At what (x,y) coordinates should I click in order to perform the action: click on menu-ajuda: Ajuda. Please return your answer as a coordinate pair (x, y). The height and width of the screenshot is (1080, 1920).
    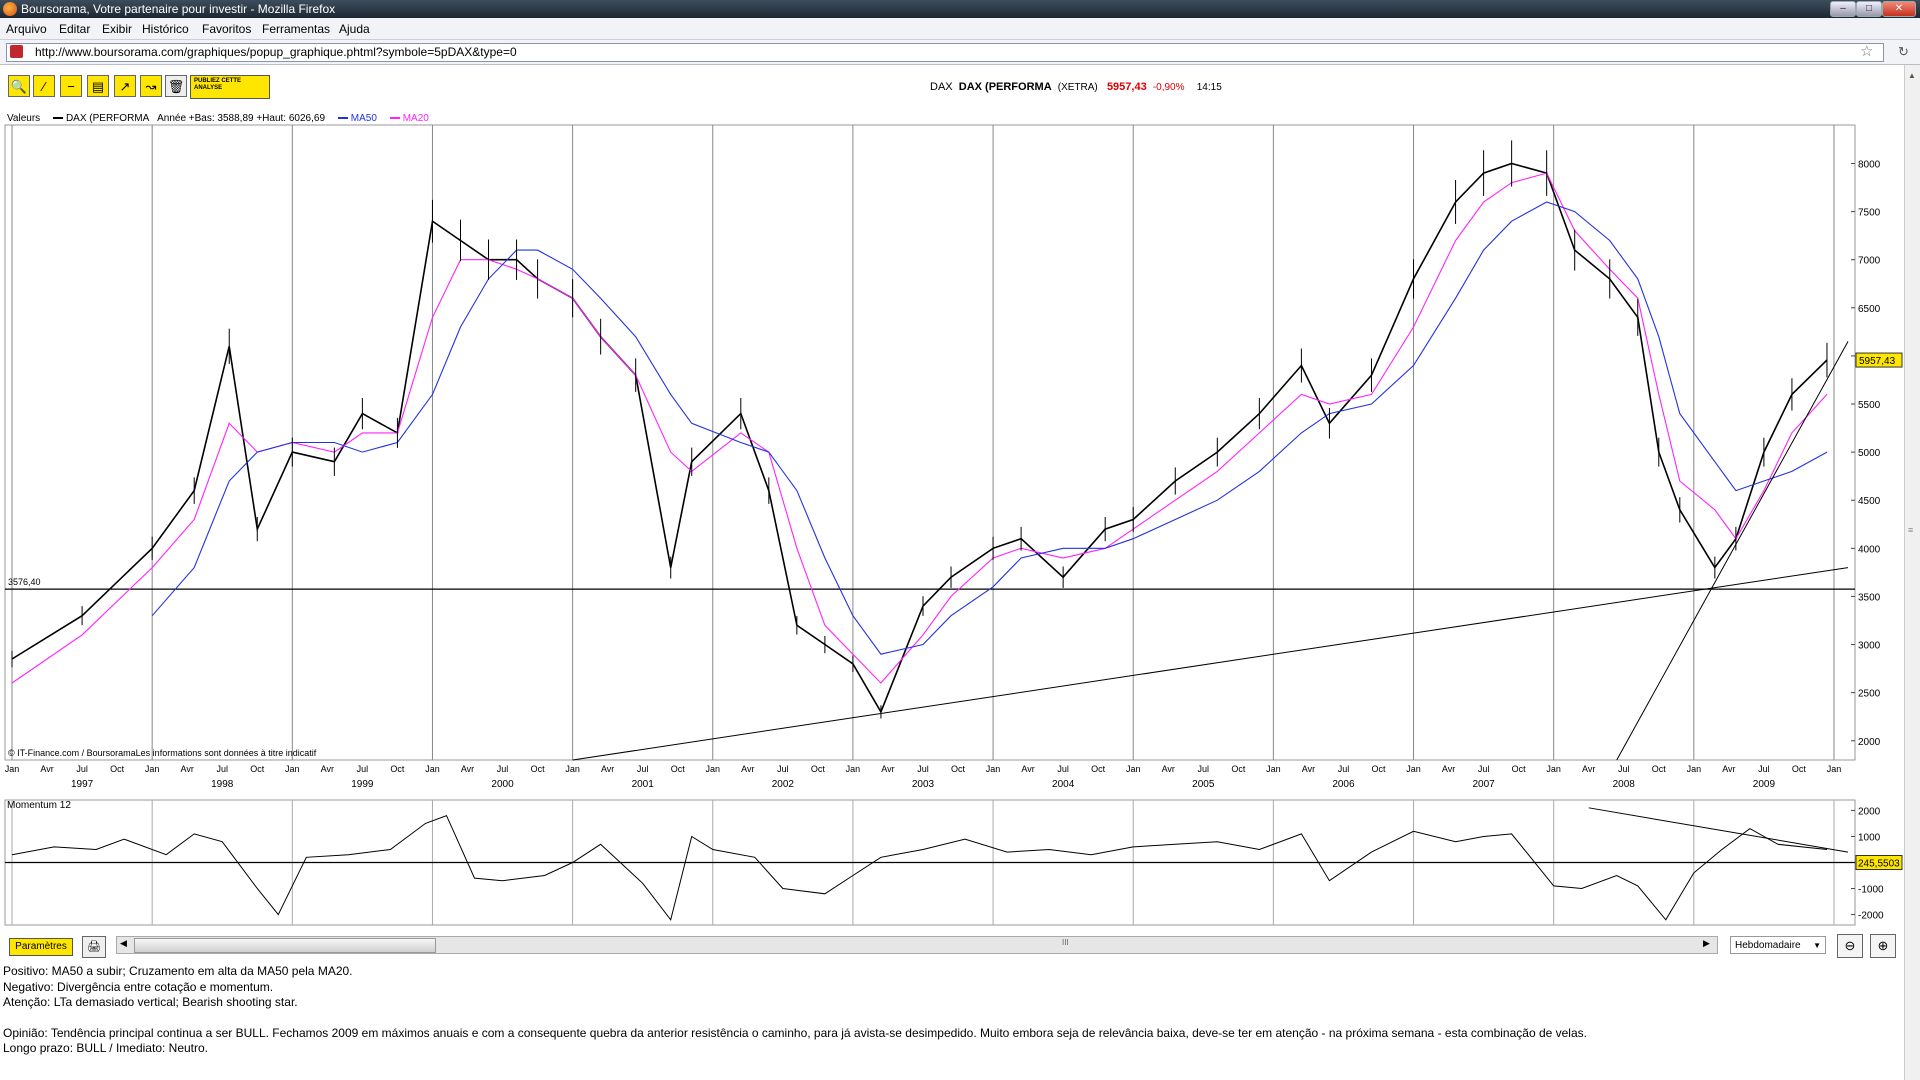
    Looking at the image, I should click on (354, 29).